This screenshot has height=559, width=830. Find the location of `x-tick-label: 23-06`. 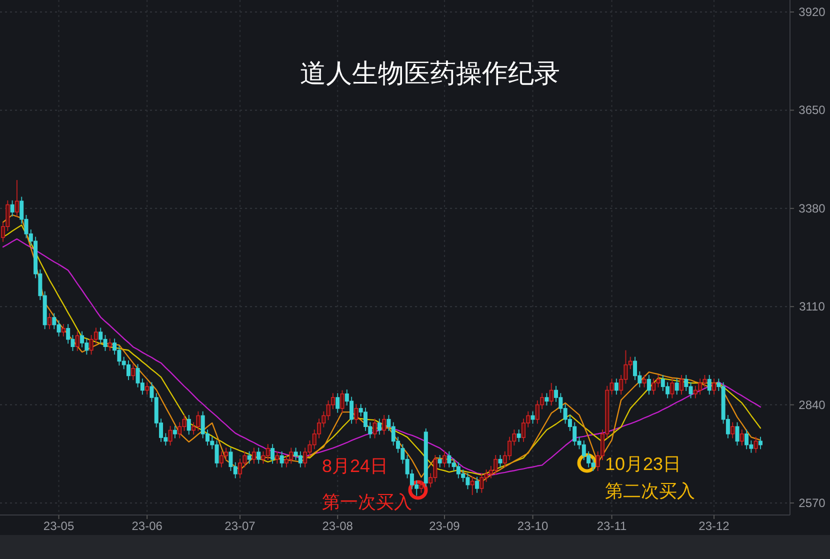

x-tick-label: 23-06 is located at coordinates (147, 526).